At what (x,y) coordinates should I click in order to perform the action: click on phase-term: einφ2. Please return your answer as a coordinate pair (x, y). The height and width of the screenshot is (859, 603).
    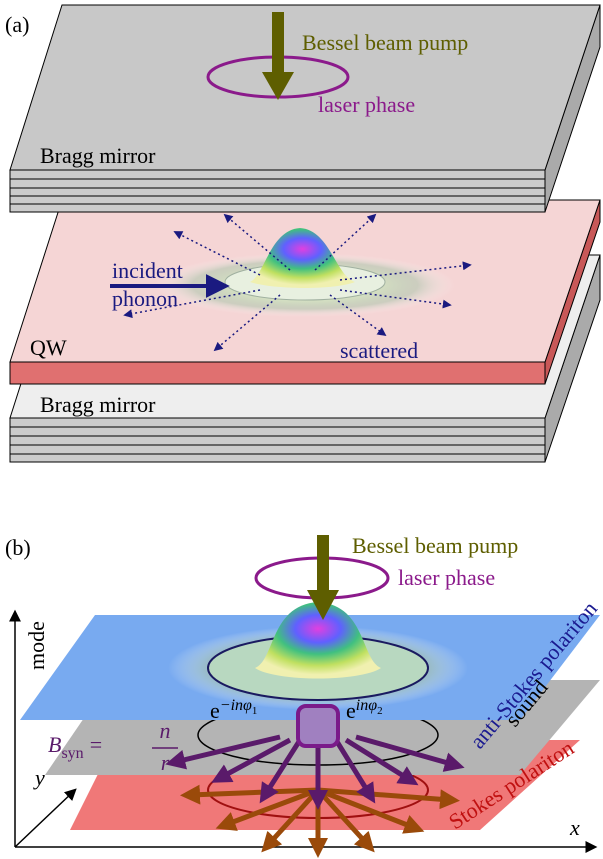
    Looking at the image, I should click on (364, 710).